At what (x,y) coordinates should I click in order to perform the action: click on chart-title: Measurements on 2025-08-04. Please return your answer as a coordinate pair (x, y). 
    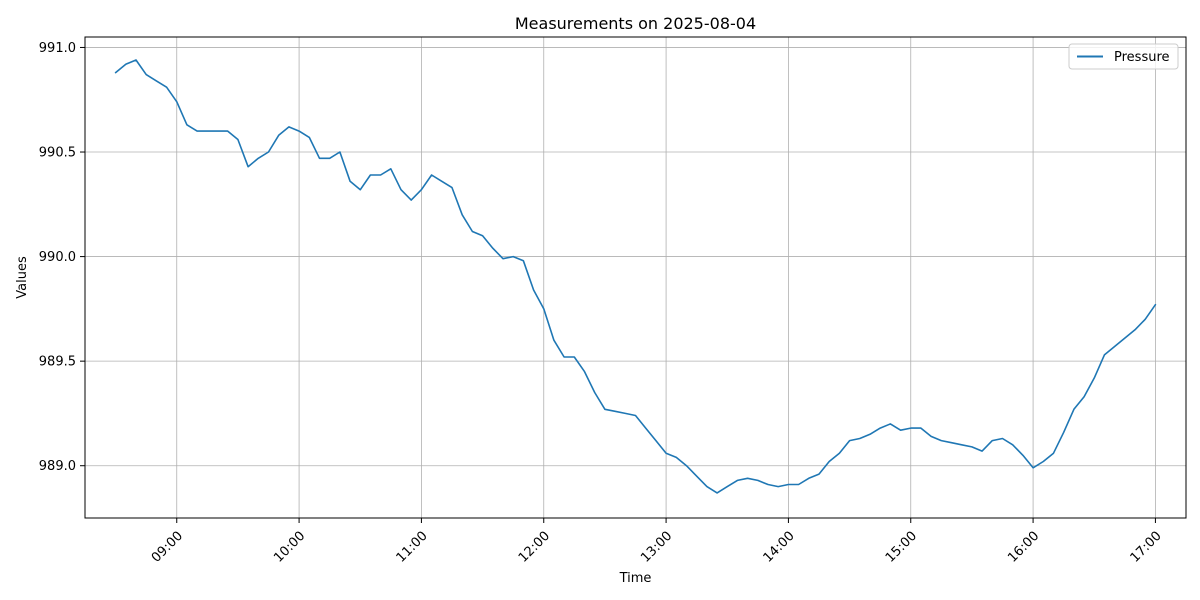
    Looking at the image, I should click on (635, 23).